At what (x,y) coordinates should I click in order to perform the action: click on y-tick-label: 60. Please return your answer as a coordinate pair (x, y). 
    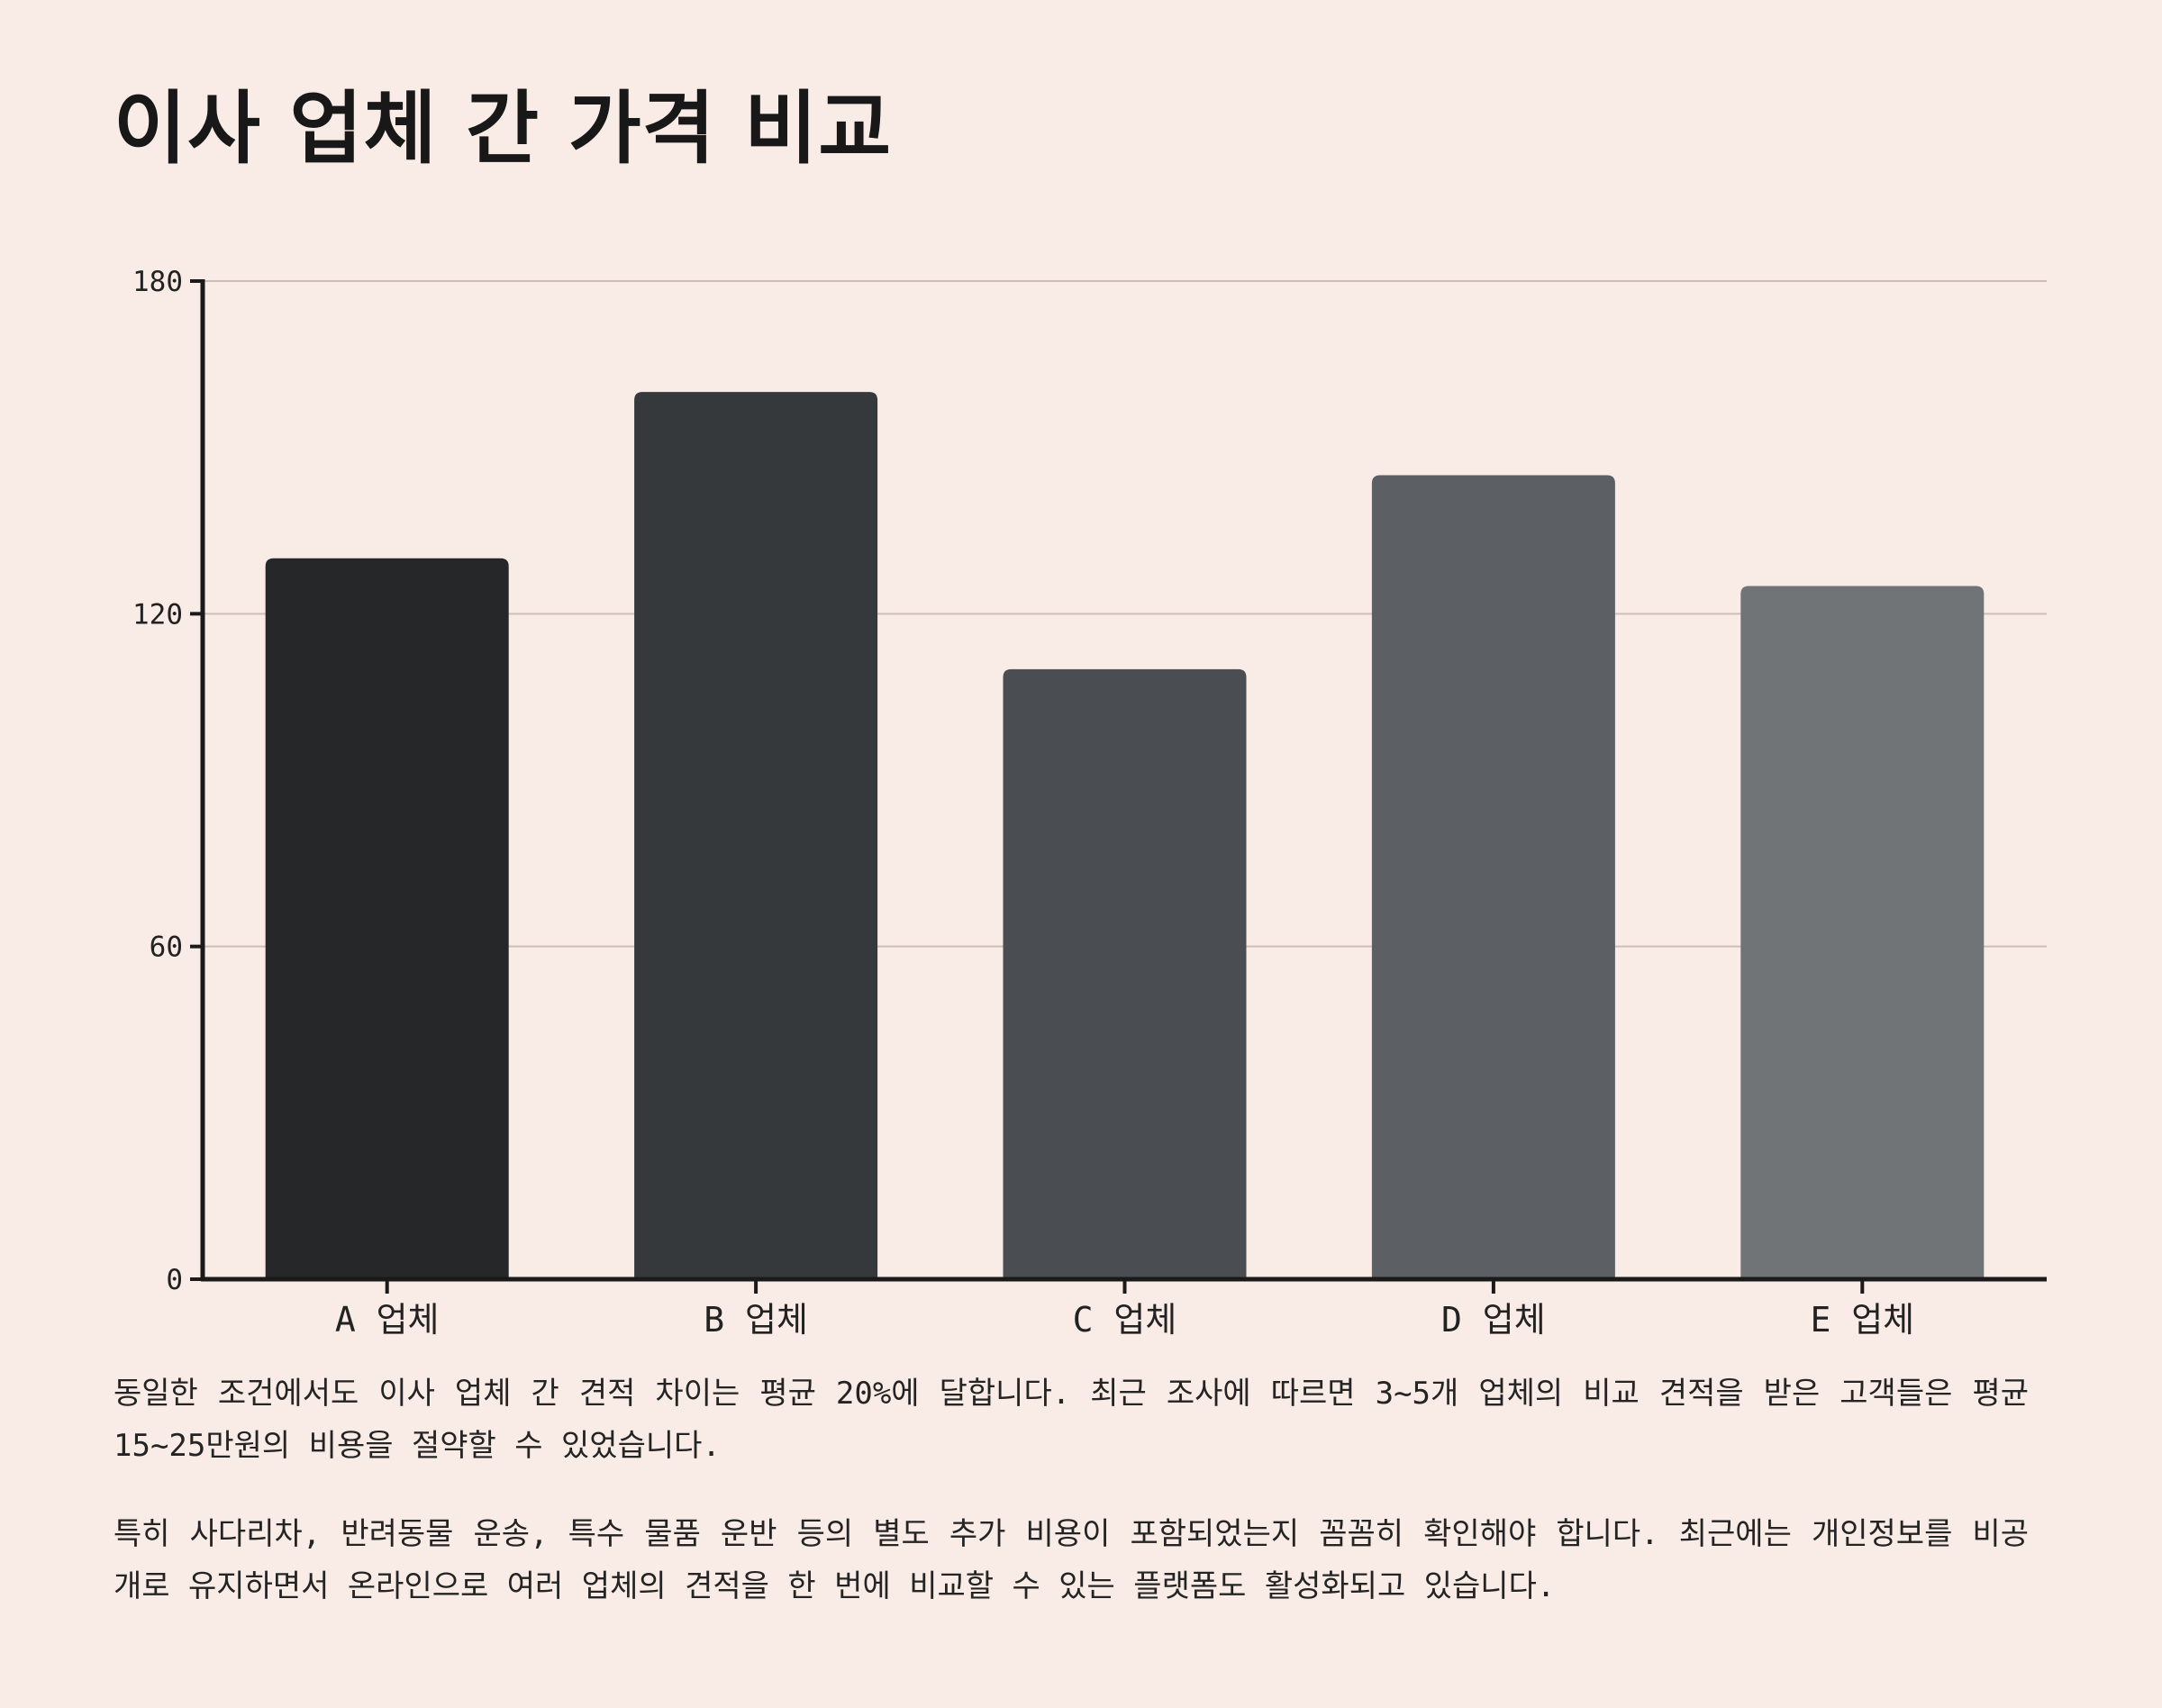
    Looking at the image, I should click on (166, 947).